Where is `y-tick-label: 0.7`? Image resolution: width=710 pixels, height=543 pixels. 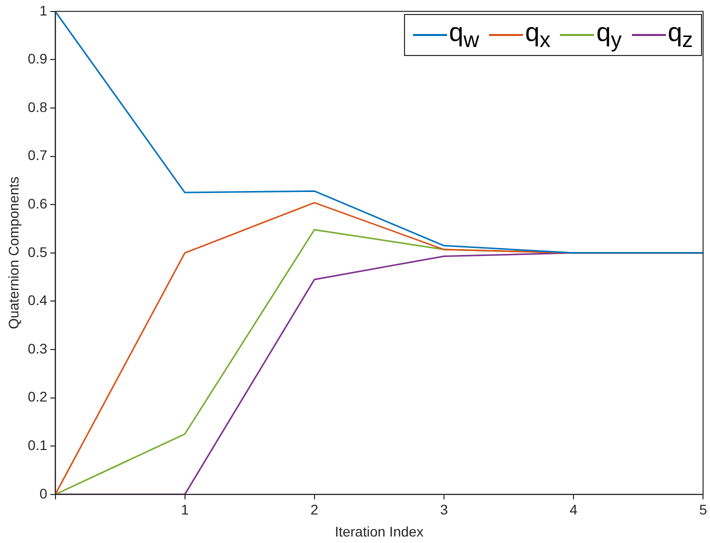 y-tick-label: 0.7 is located at coordinates (38, 155).